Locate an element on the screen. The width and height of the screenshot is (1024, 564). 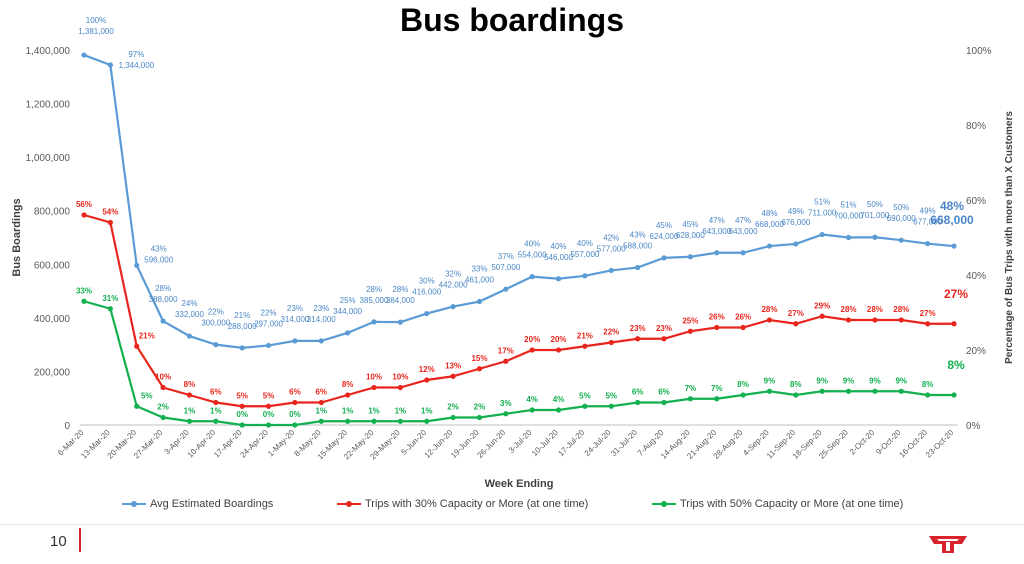
data-label-value: 628,000 is located at coordinates (690, 235).